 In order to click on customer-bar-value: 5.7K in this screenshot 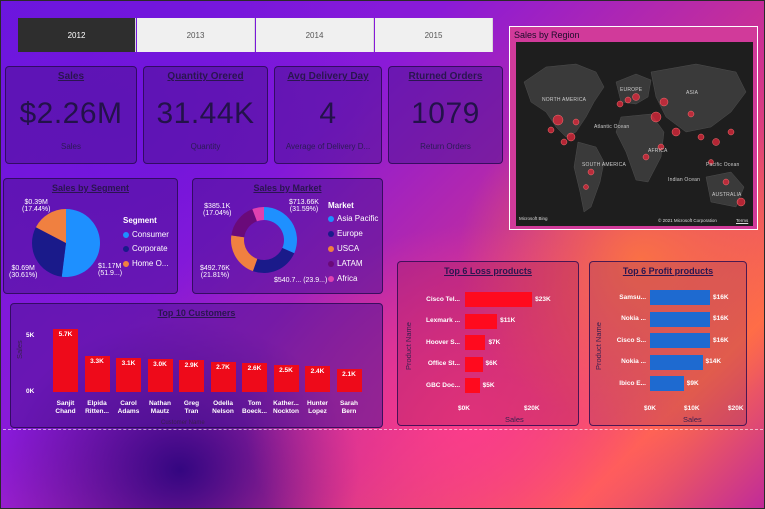, I will do `click(65, 335)`.